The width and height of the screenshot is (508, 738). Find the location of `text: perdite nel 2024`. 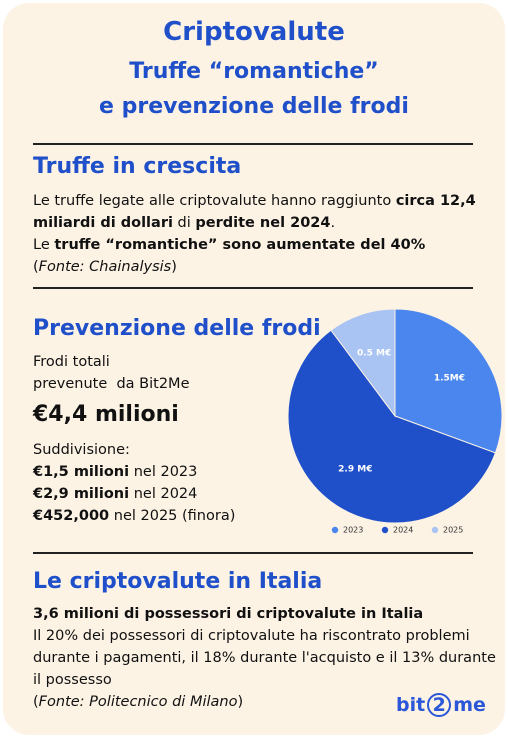

text: perdite nel 2024 is located at coordinates (263, 223).